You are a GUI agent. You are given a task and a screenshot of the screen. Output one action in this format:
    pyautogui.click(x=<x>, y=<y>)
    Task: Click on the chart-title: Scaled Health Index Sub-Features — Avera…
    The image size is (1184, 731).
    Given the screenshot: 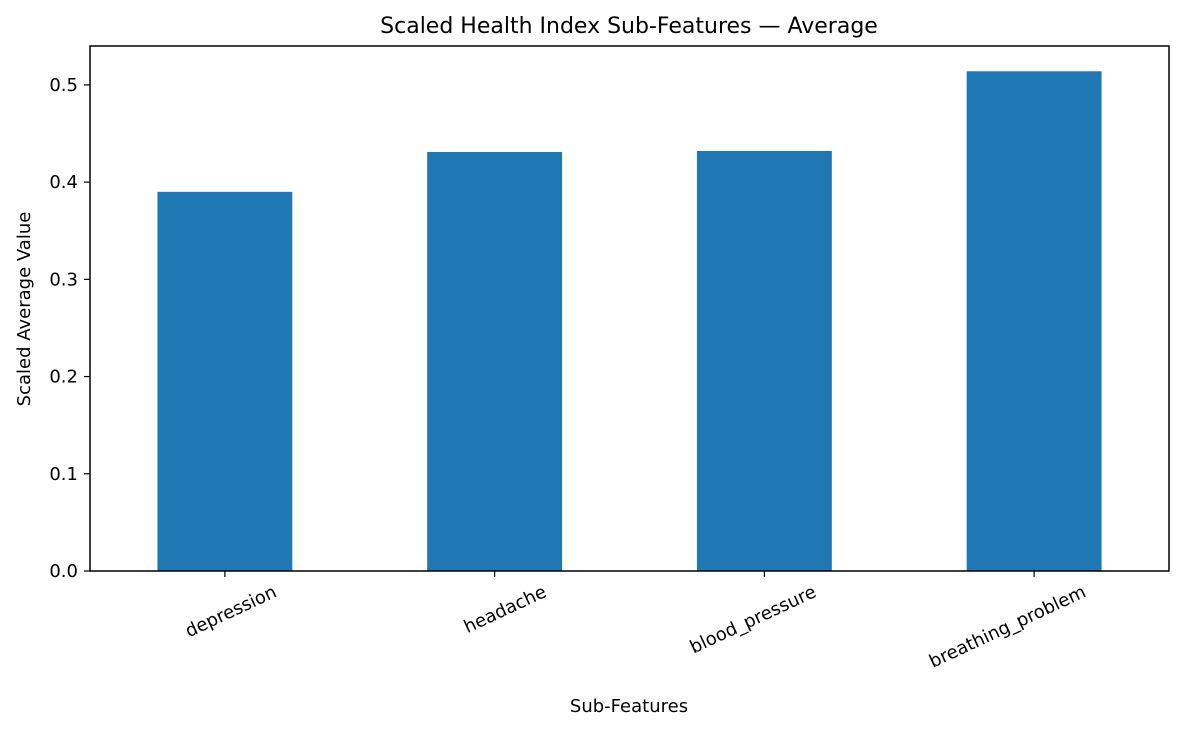 What is the action you would take?
    pyautogui.click(x=629, y=26)
    